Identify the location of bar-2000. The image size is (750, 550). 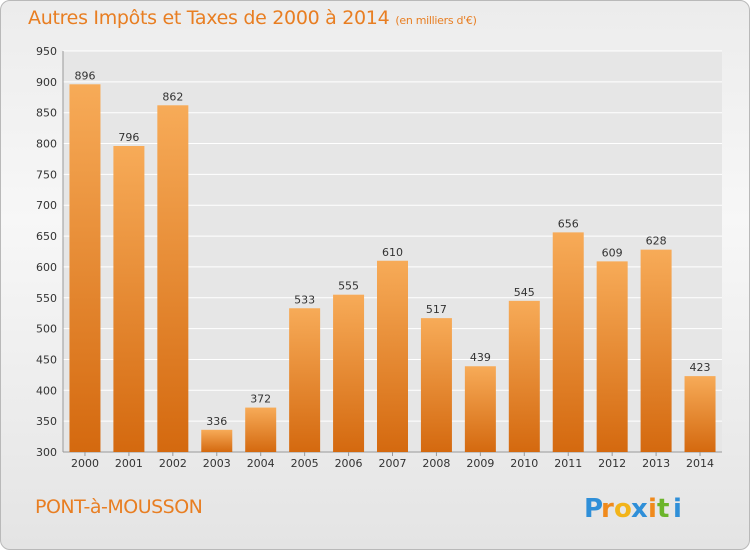
(85, 268).